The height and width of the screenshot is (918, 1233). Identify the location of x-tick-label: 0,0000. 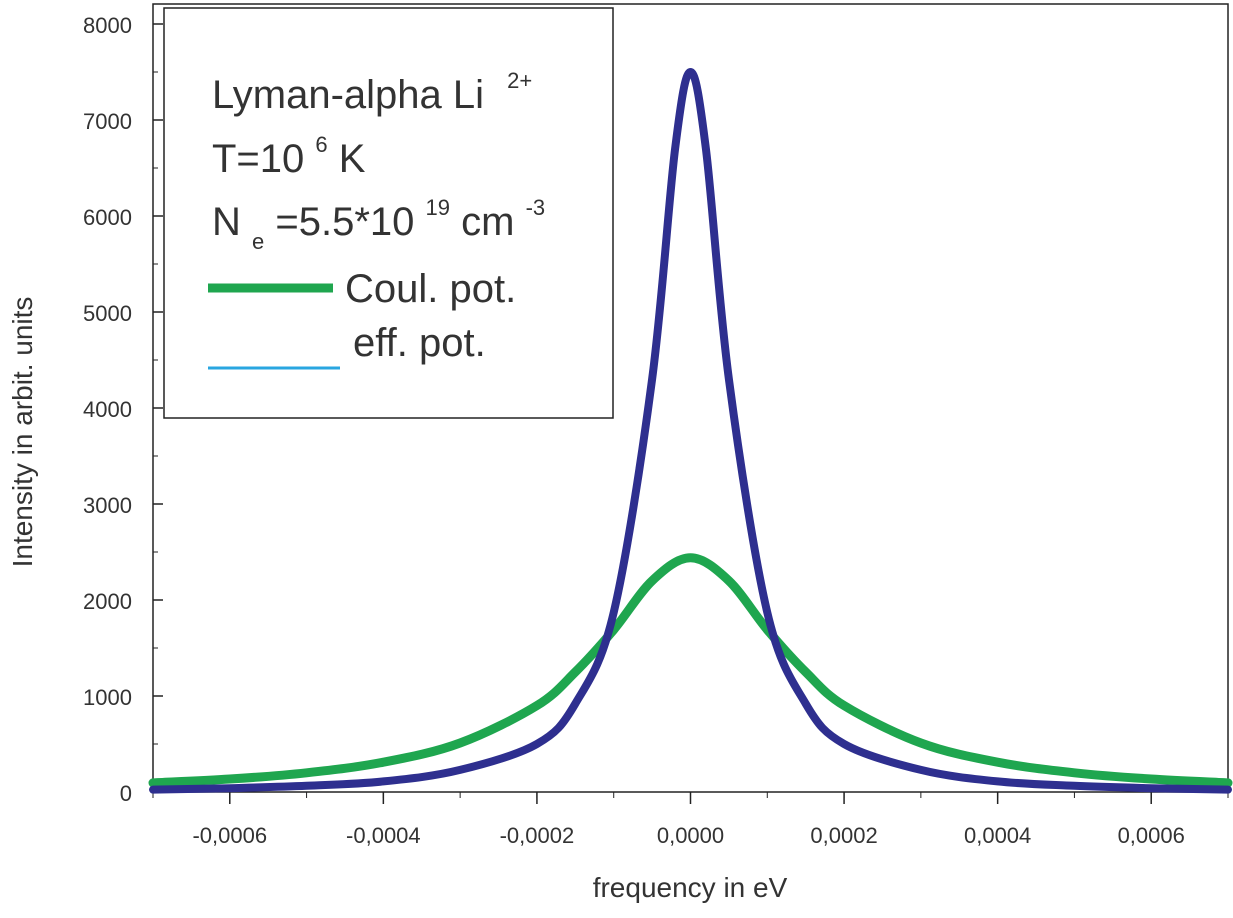
(690, 835).